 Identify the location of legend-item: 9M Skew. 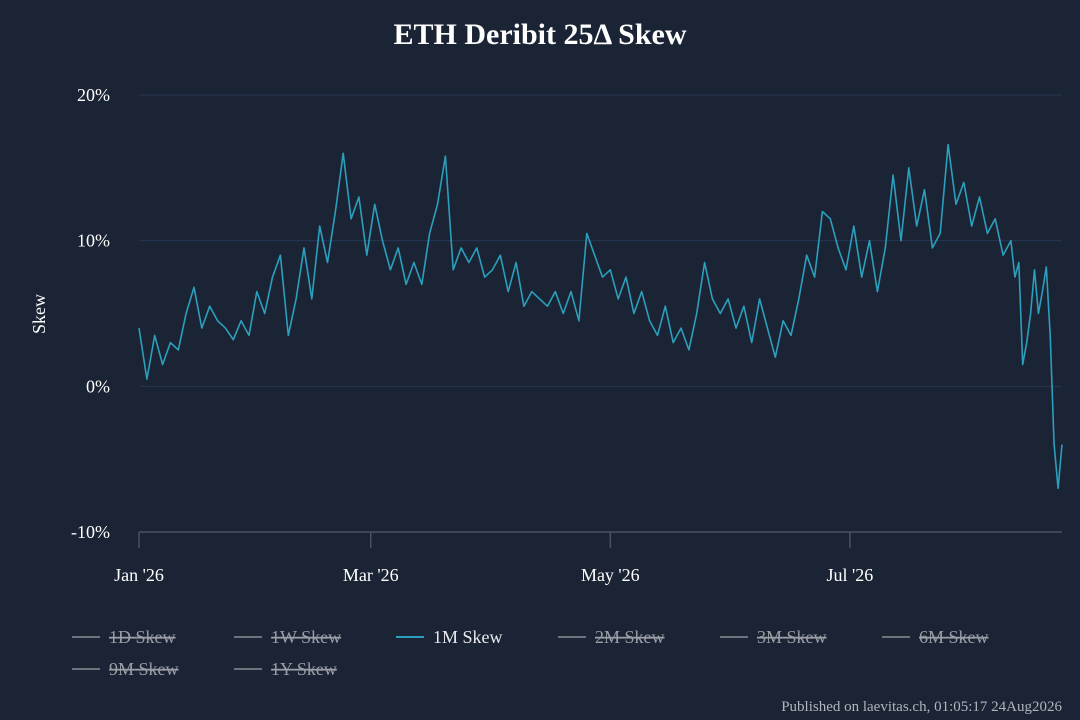
(125, 669).